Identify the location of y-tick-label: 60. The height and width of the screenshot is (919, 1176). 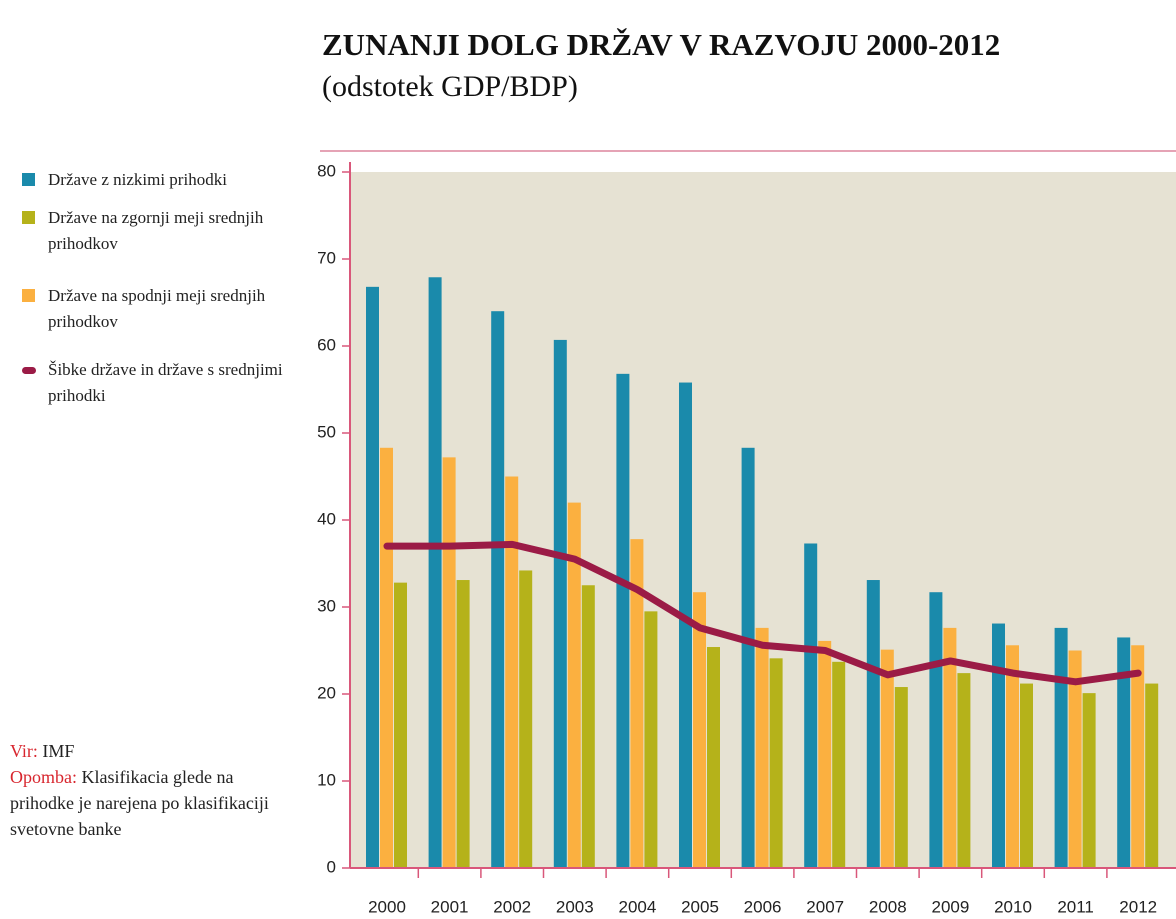
(326, 344).